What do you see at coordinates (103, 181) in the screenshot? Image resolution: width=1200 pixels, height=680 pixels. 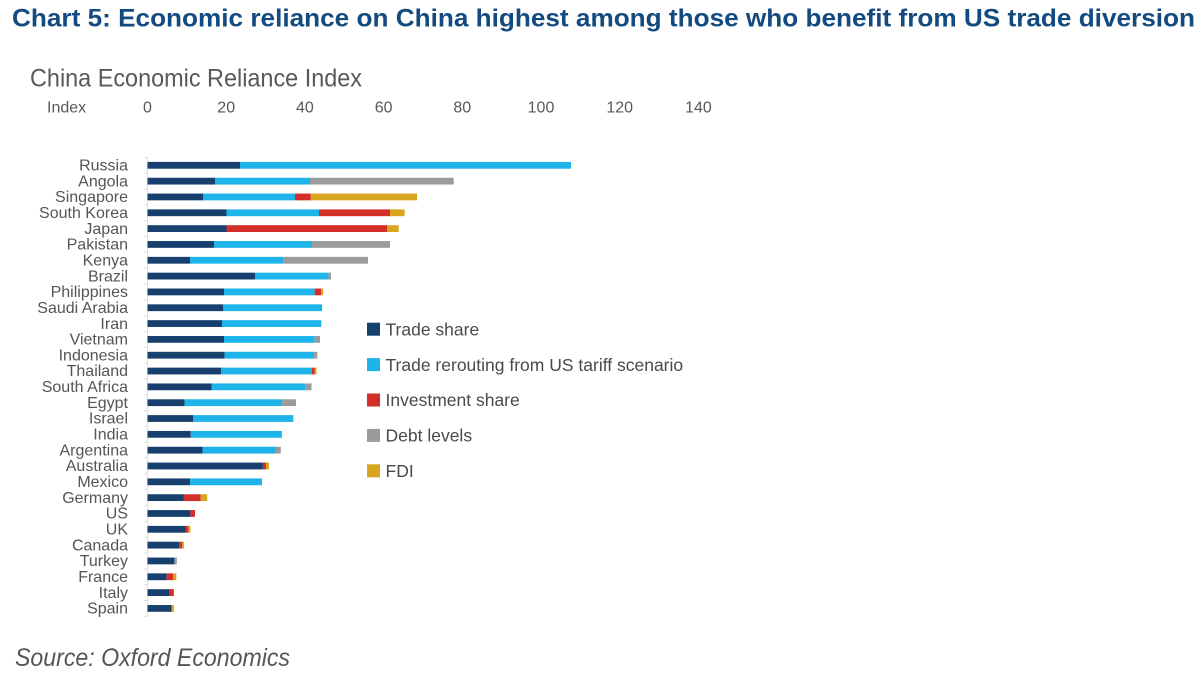 I see `svg-text: Angola` at bounding box center [103, 181].